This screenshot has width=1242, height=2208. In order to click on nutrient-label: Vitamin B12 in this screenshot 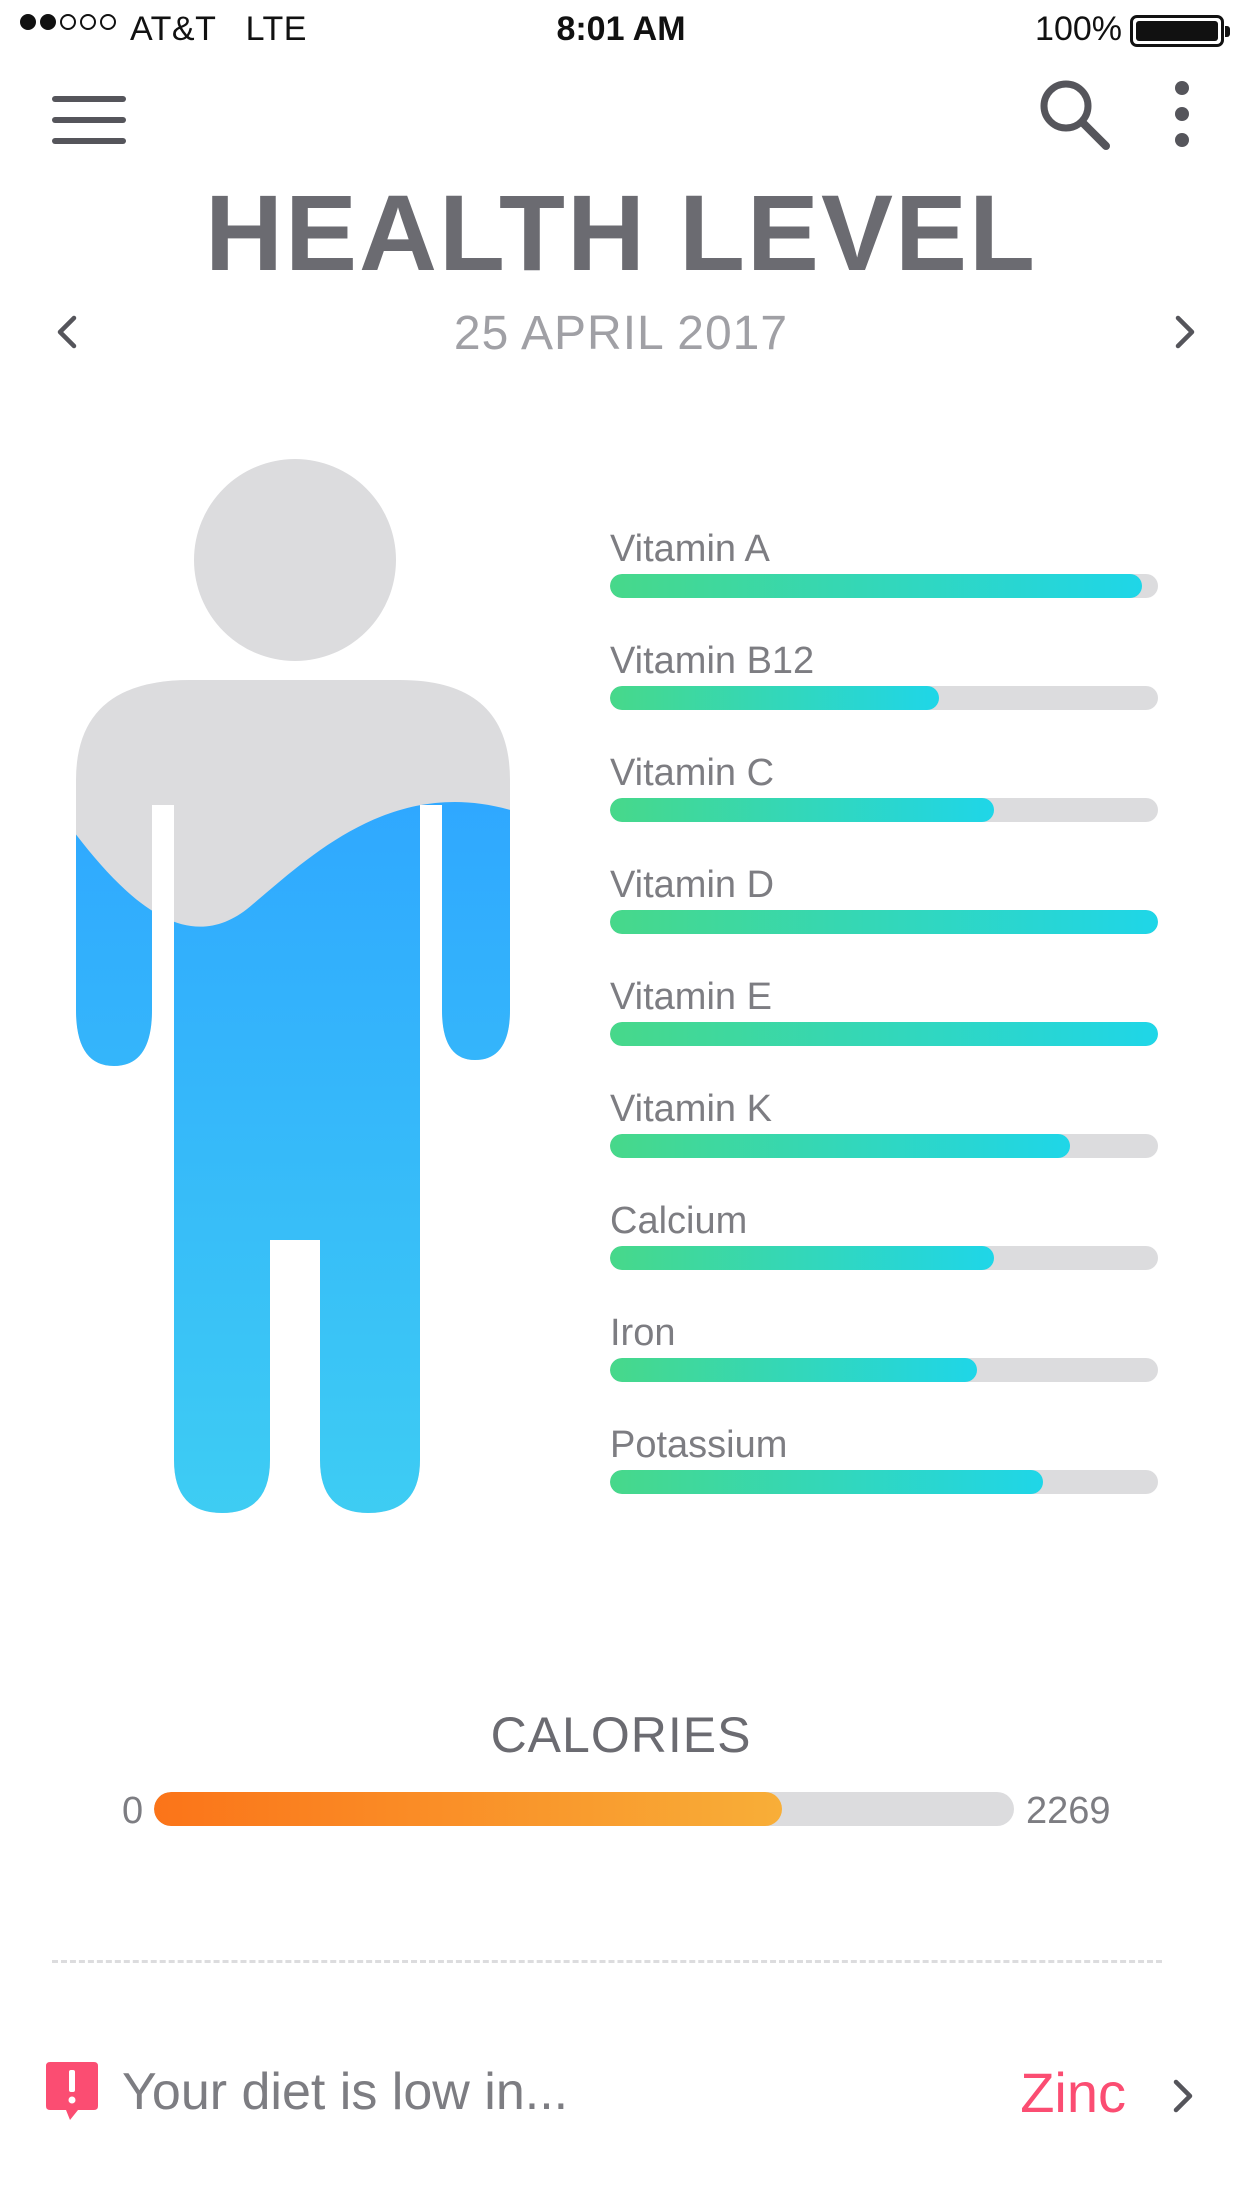, I will do `click(712, 661)`.